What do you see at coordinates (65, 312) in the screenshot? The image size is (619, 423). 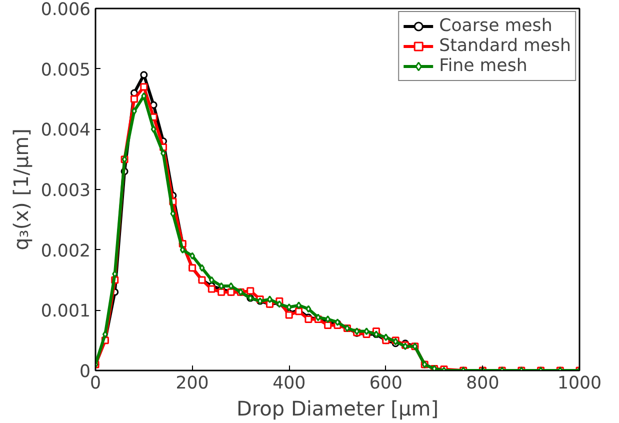 I see `y-tick-label: 0.001` at bounding box center [65, 312].